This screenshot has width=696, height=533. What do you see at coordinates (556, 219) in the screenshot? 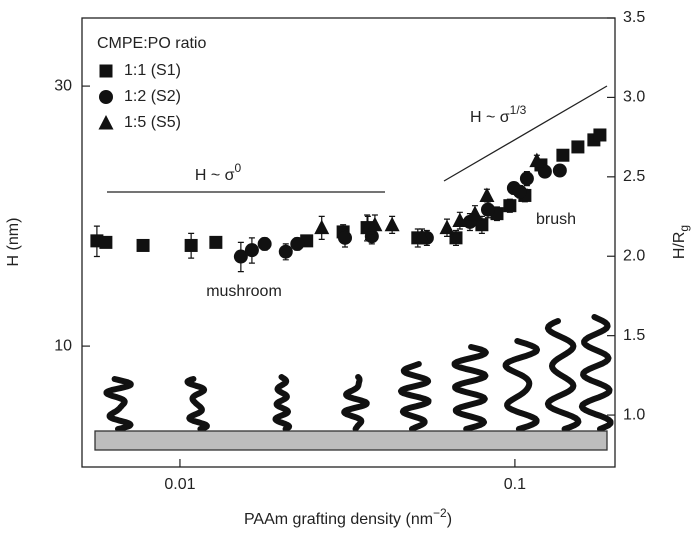
I see `annotation: brush` at bounding box center [556, 219].